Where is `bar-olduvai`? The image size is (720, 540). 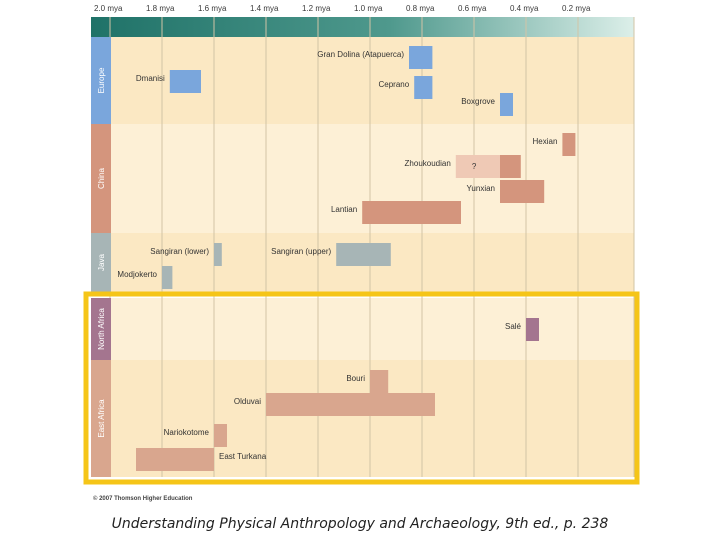 bar-olduvai is located at coordinates (350, 404).